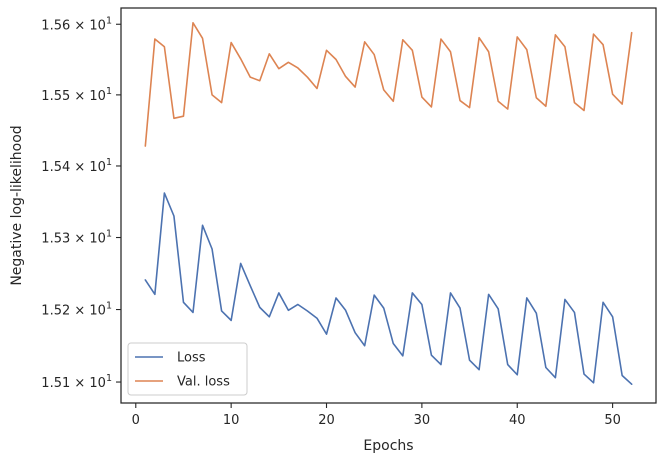 Image resolution: width=667 pixels, height=463 pixels. Describe the element at coordinates (422, 420) in the screenshot. I see `x-tick-label: 30` at that location.